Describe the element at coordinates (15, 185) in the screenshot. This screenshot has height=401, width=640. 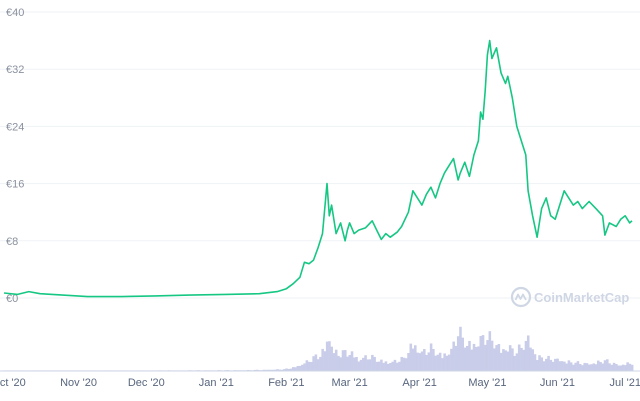
I see `y-tick-label: €16` at that location.